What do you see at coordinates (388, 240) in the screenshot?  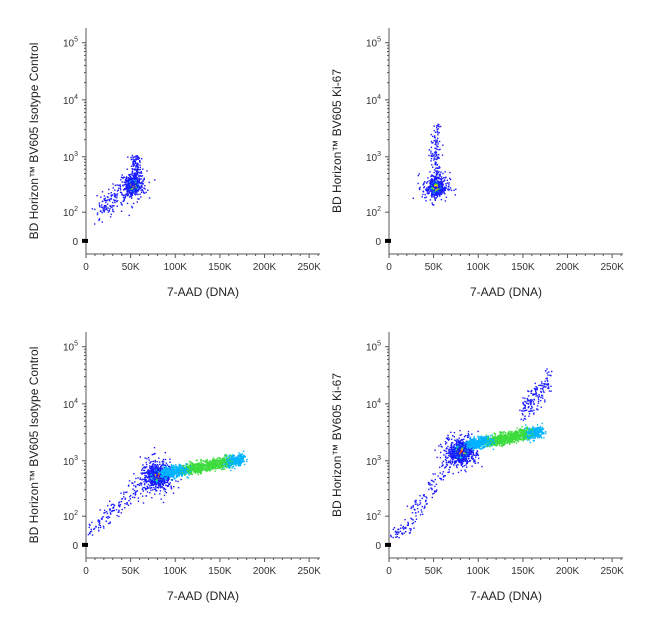 I see `zero-marker` at bounding box center [388, 240].